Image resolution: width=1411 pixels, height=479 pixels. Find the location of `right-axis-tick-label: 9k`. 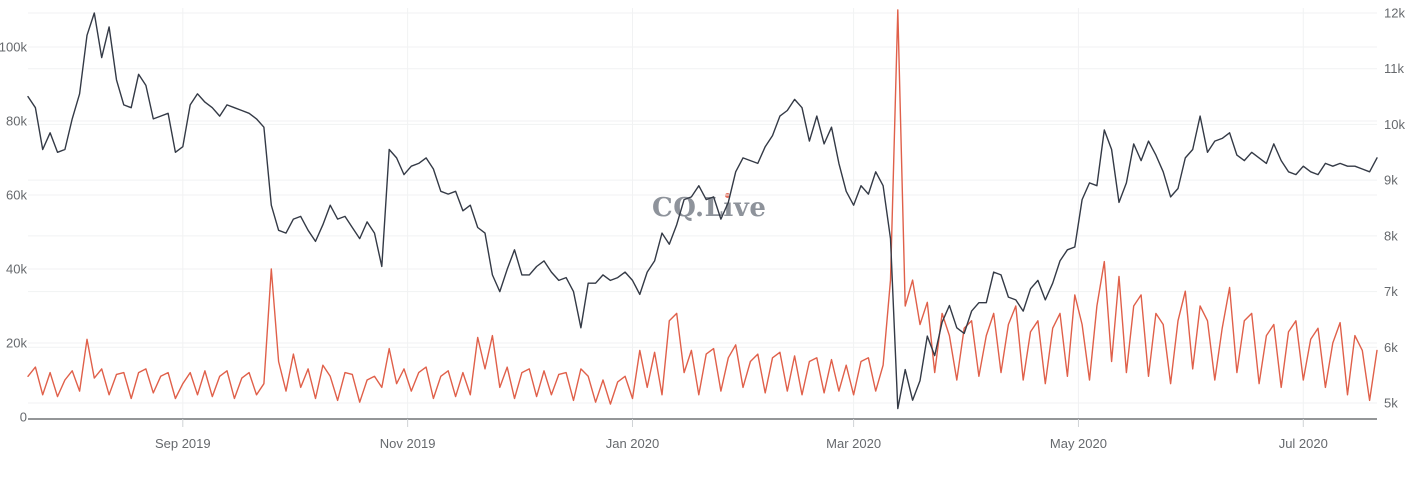

right-axis-tick-label: 9k is located at coordinates (1391, 180).